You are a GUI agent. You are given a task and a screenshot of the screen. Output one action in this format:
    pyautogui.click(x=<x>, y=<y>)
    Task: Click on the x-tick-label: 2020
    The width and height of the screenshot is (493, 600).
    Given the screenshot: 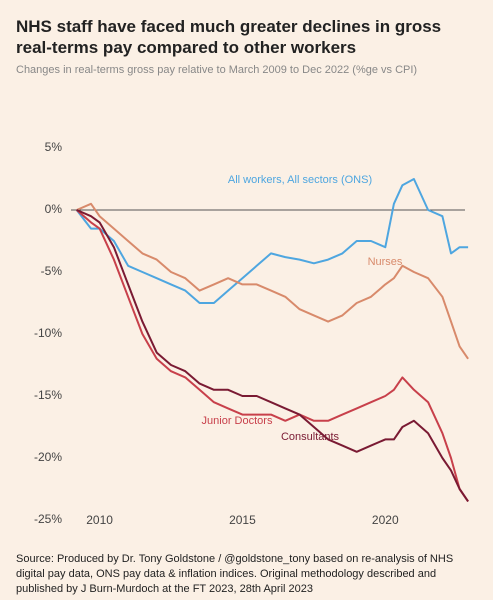 What is the action you would take?
    pyautogui.click(x=385, y=520)
    